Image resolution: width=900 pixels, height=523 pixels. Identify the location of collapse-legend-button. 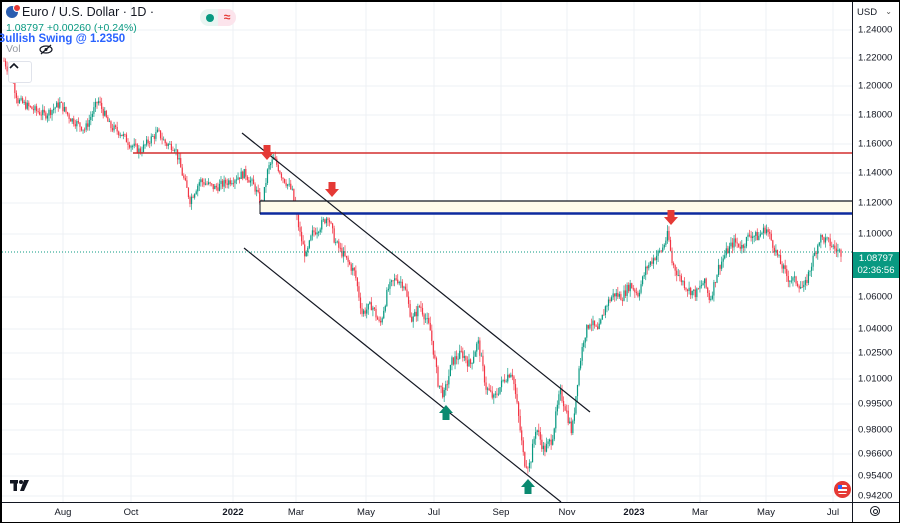
(20, 72).